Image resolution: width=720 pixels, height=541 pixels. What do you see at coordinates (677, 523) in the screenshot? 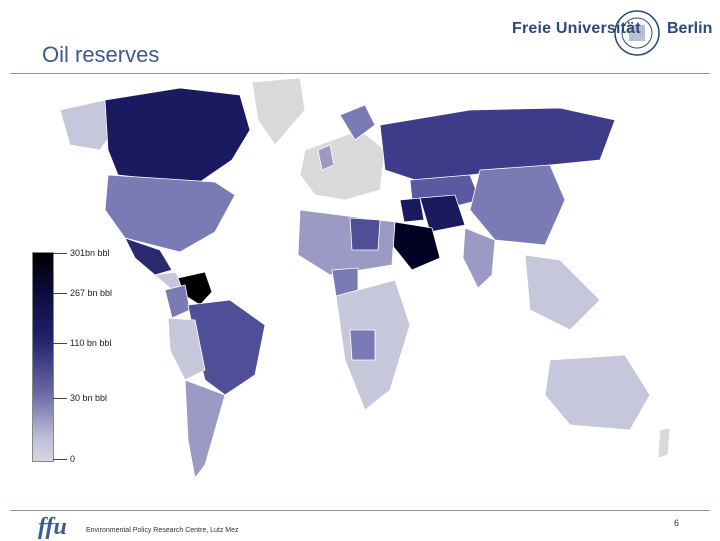
I see `page-number: 6` at bounding box center [677, 523].